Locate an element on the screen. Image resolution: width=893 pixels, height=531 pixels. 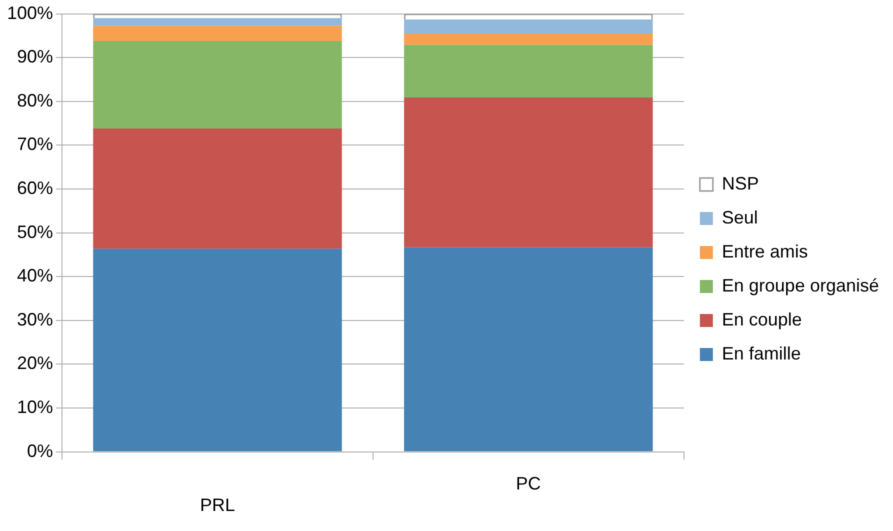
y-tick-label: 60% is located at coordinates (35, 188).